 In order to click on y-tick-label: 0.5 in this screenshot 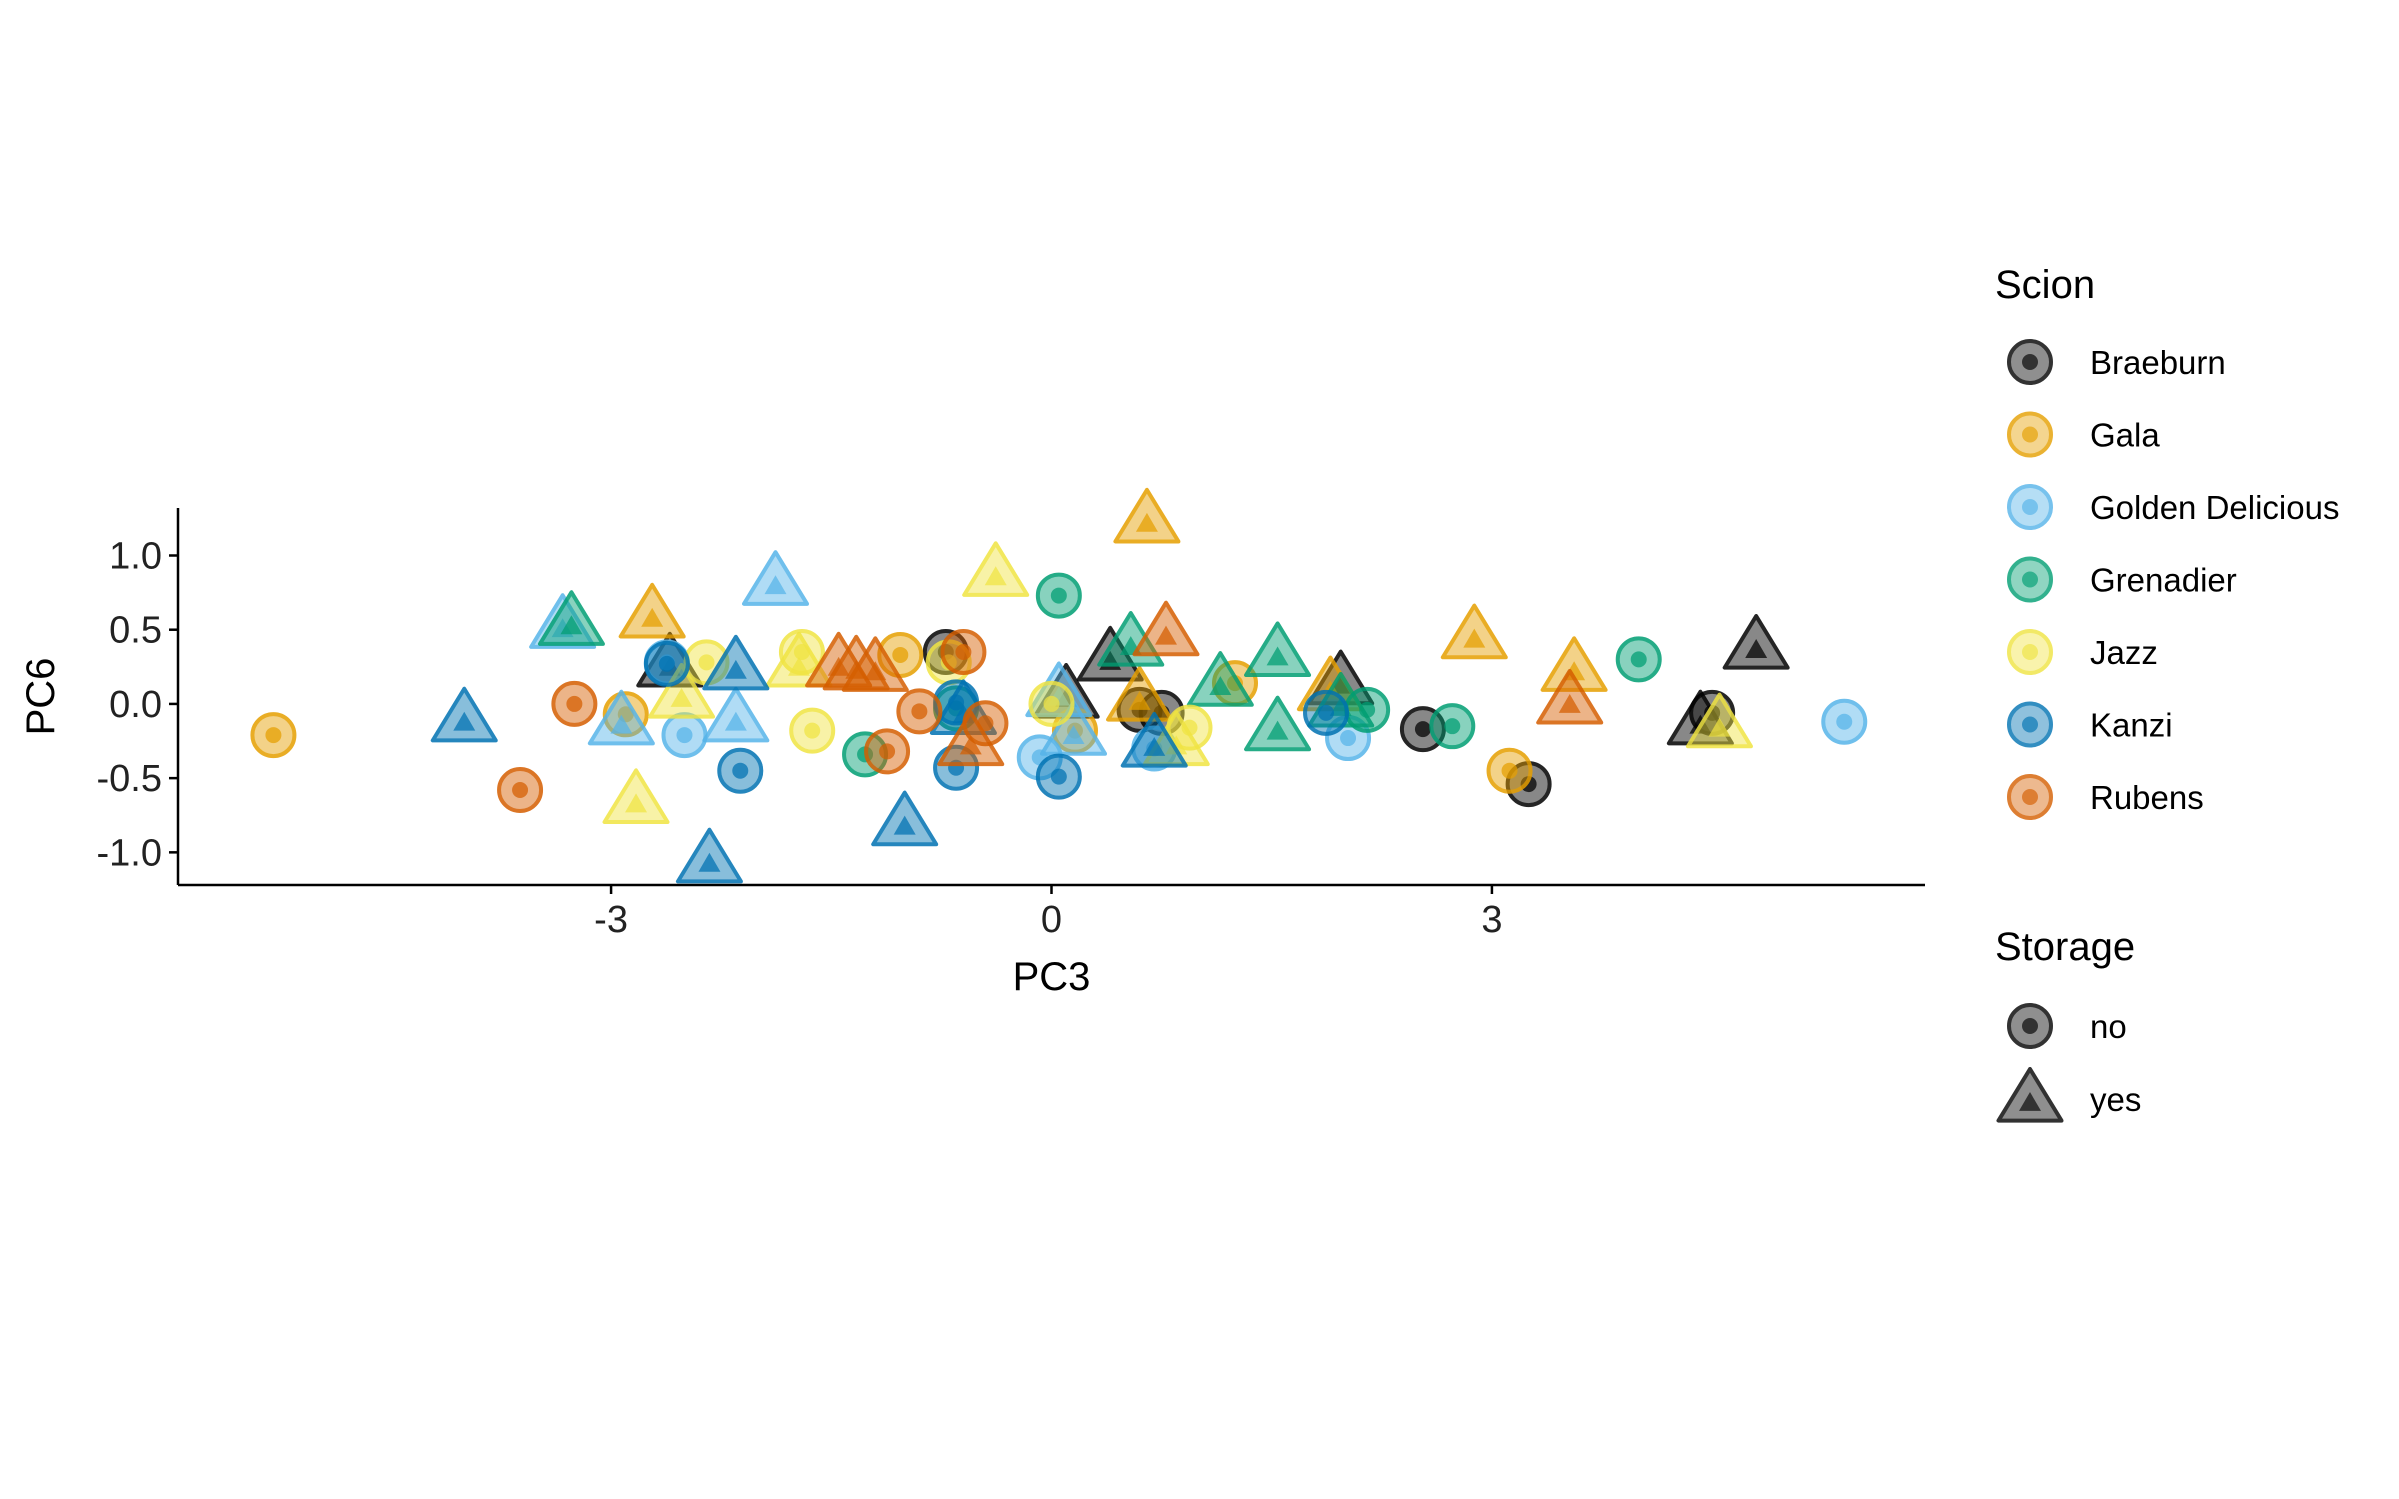, I will do `click(135, 631)`.